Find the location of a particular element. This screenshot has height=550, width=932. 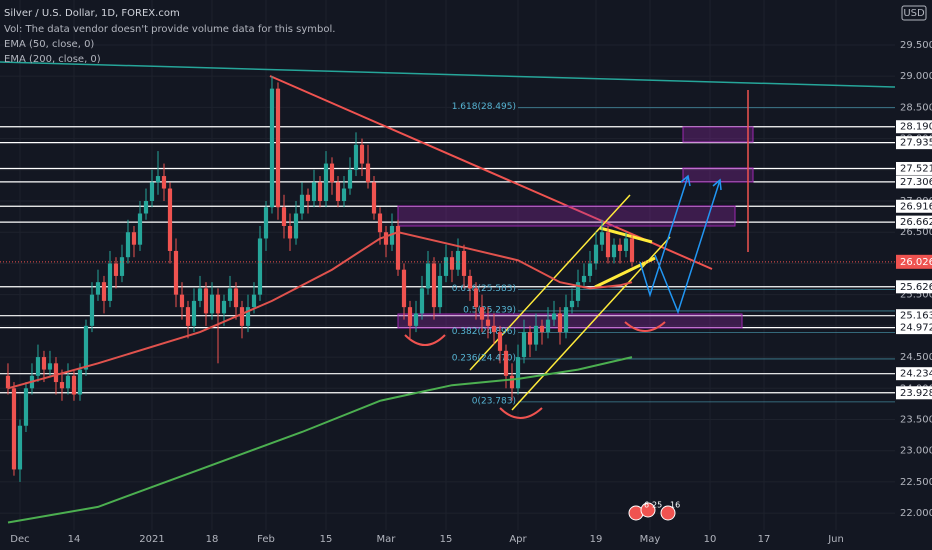

y-tick-label: 23.000 is located at coordinates (916, 451).